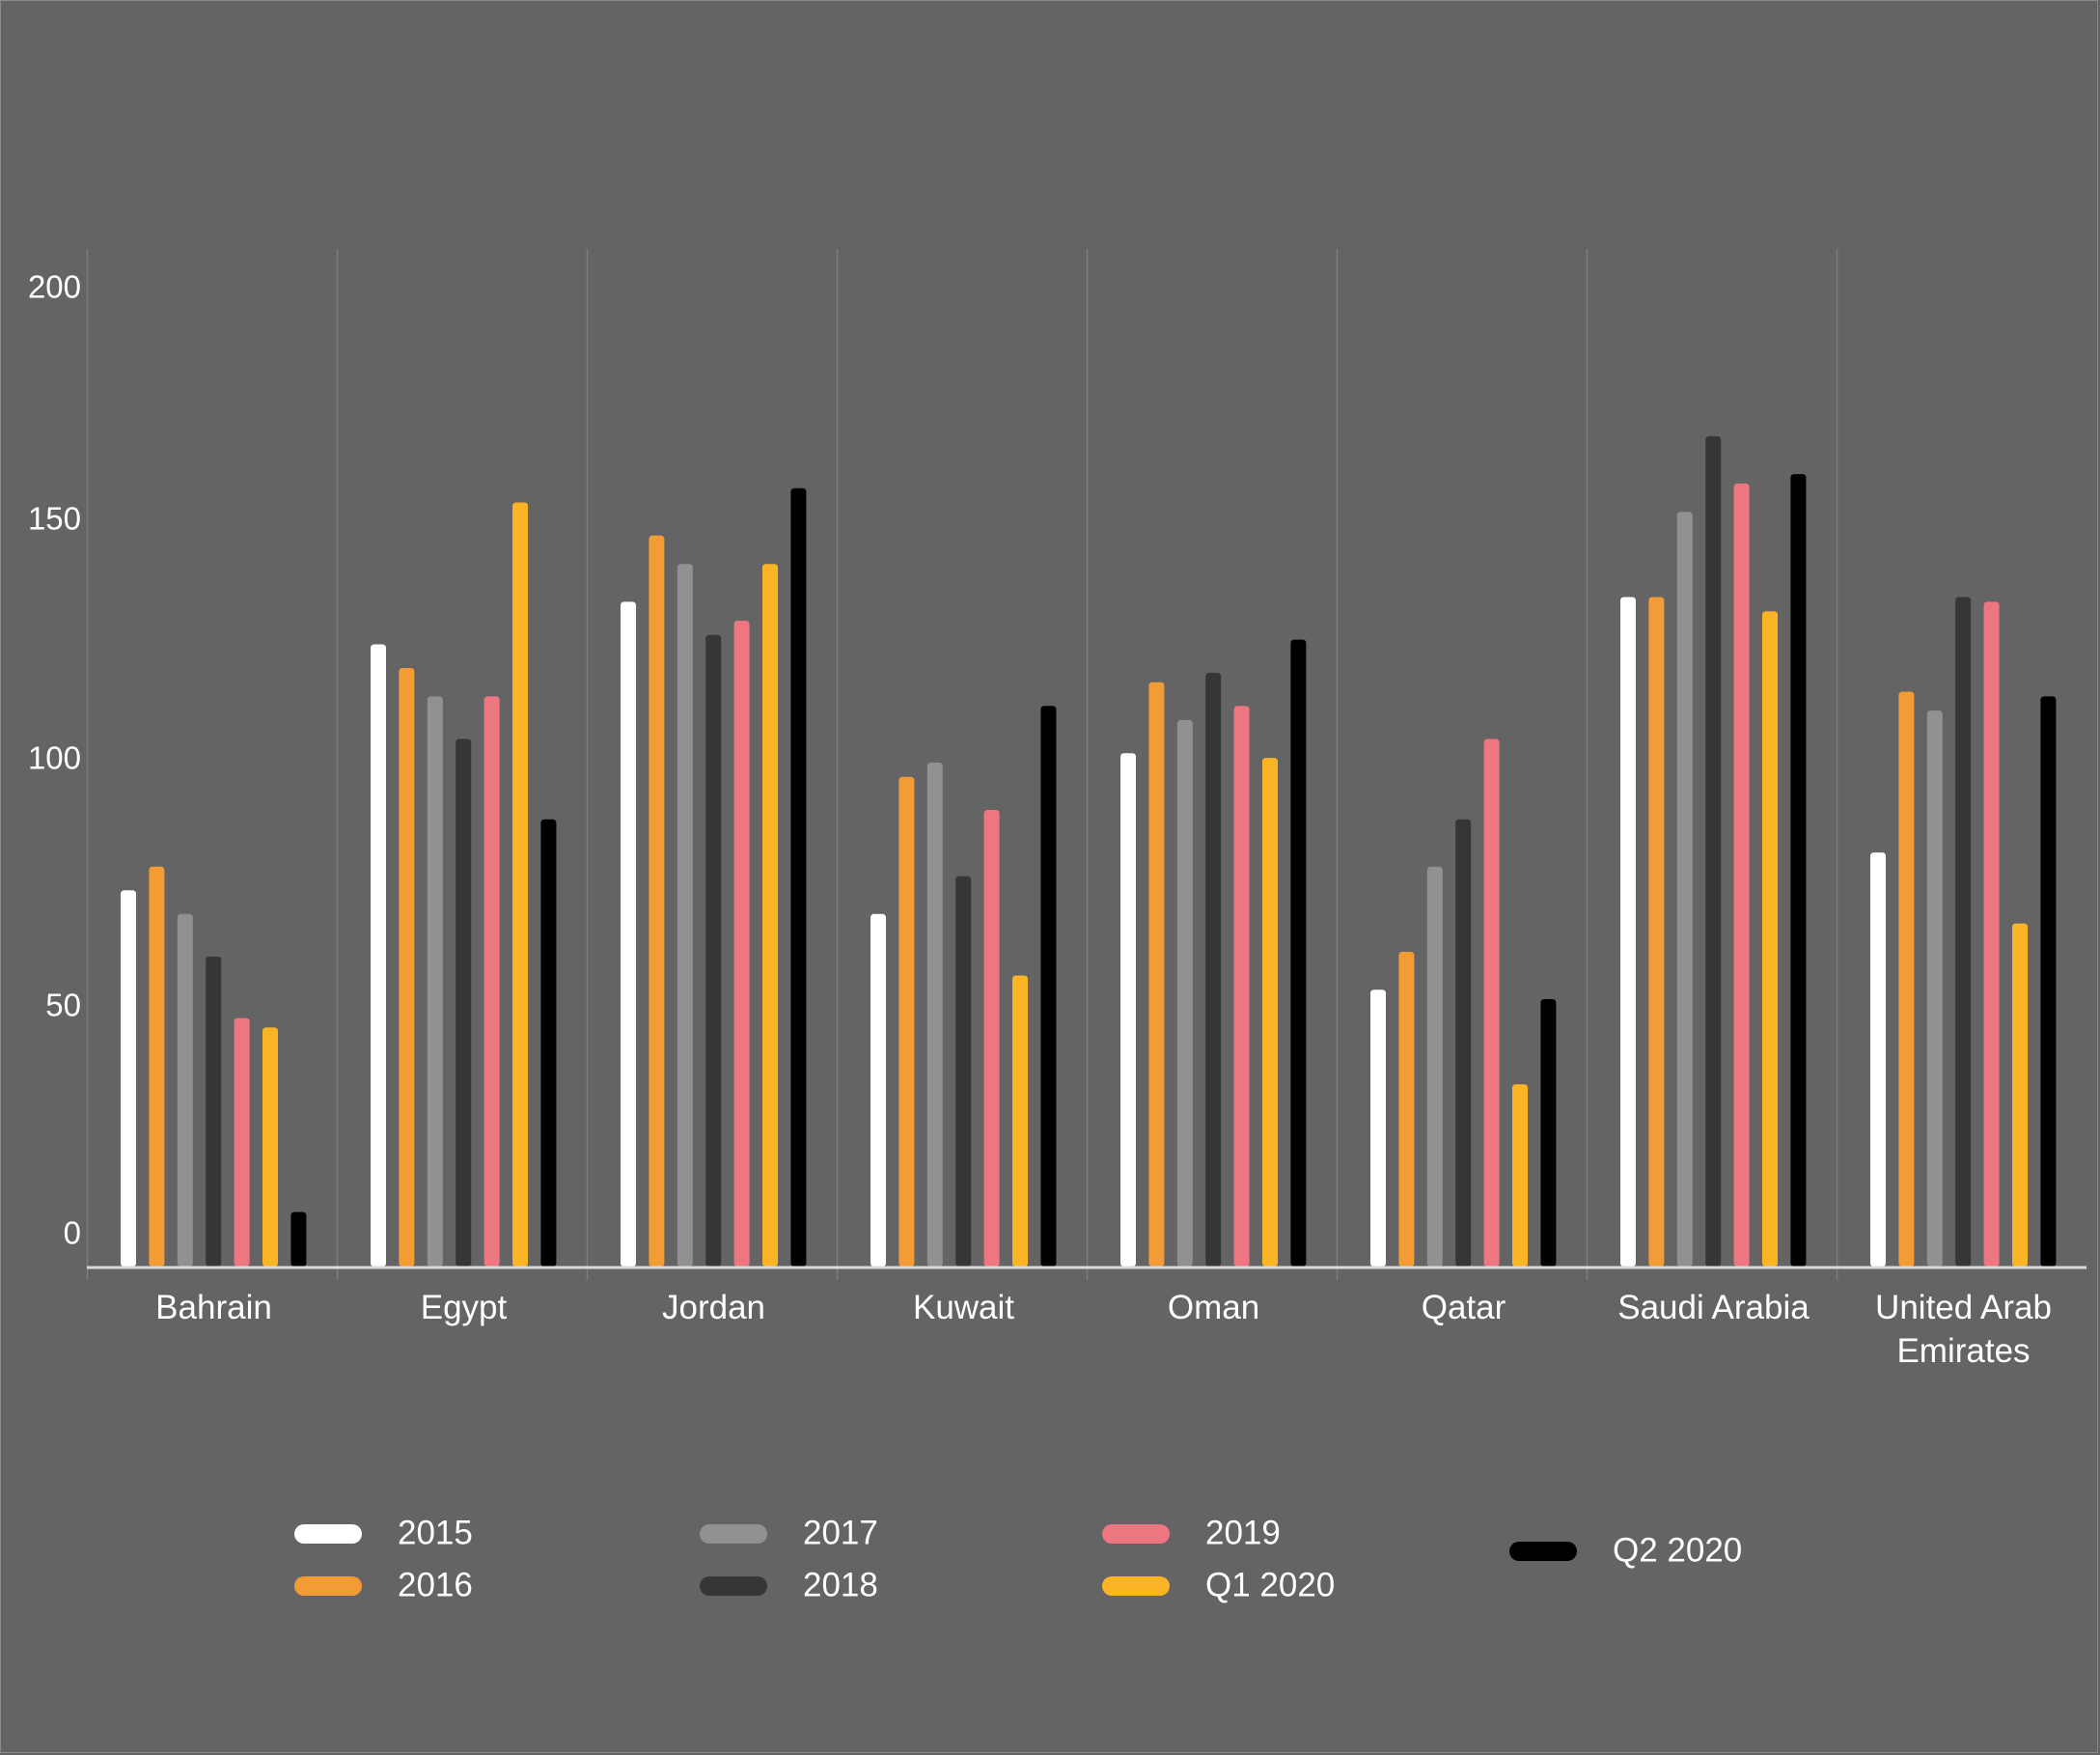 The image size is (2100, 1755). I want to click on x-tick-label-line: Egypt, so click(464, 1307).